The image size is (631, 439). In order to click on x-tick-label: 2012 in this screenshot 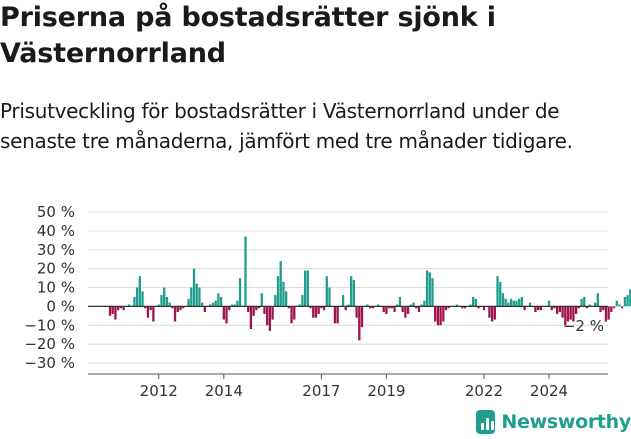, I will do `click(159, 390)`.